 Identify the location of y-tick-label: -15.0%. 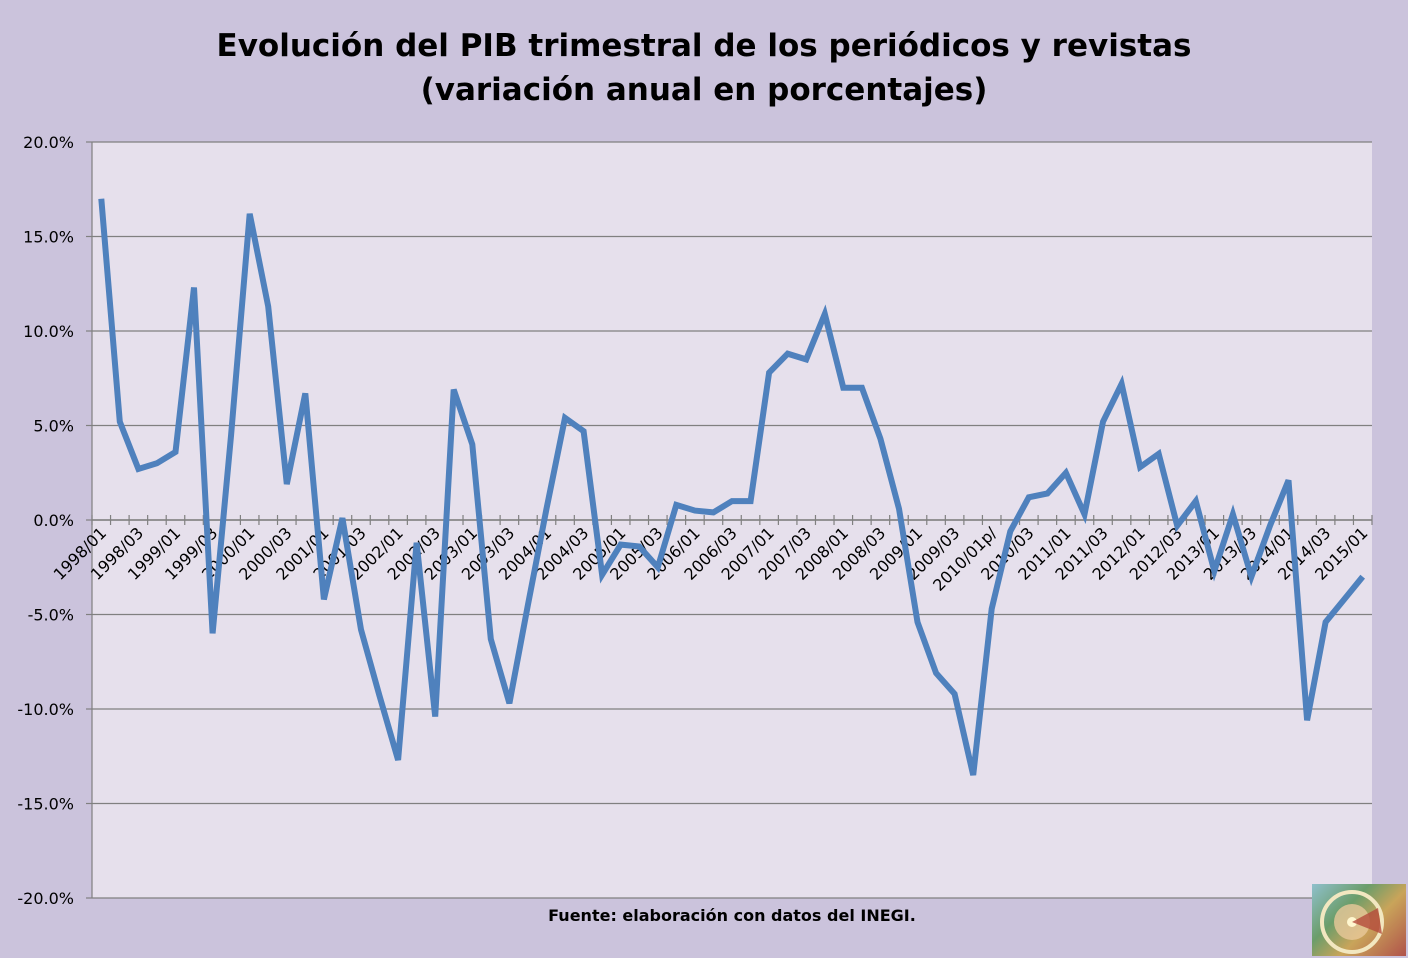
(45, 804).